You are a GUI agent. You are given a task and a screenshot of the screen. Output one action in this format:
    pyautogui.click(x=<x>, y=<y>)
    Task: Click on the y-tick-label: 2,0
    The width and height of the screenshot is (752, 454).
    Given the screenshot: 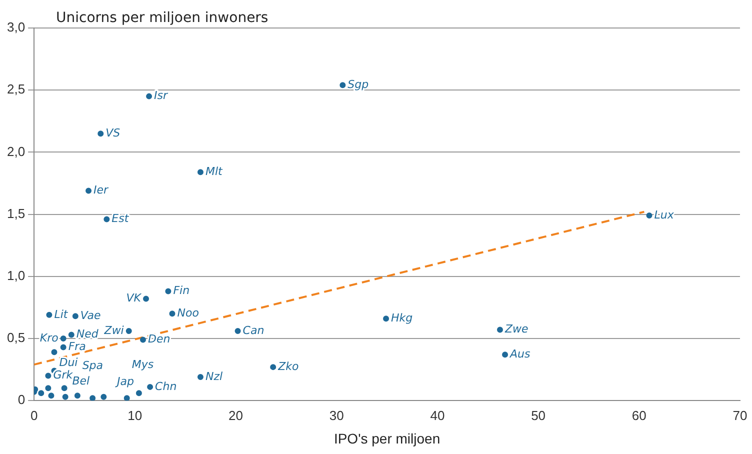 What is the action you would take?
    pyautogui.click(x=16, y=151)
    